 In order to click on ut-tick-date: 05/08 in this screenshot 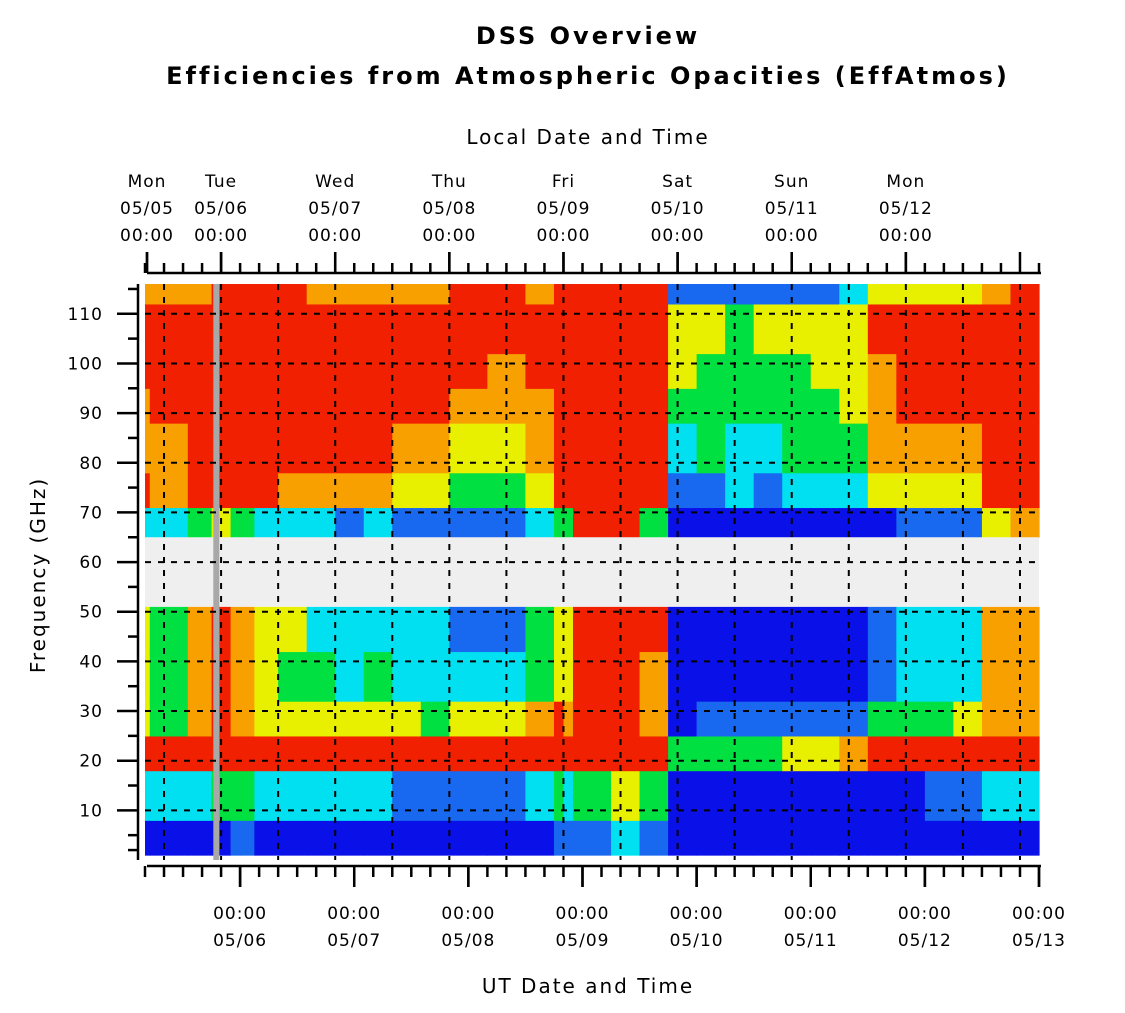, I will do `click(468, 941)`.